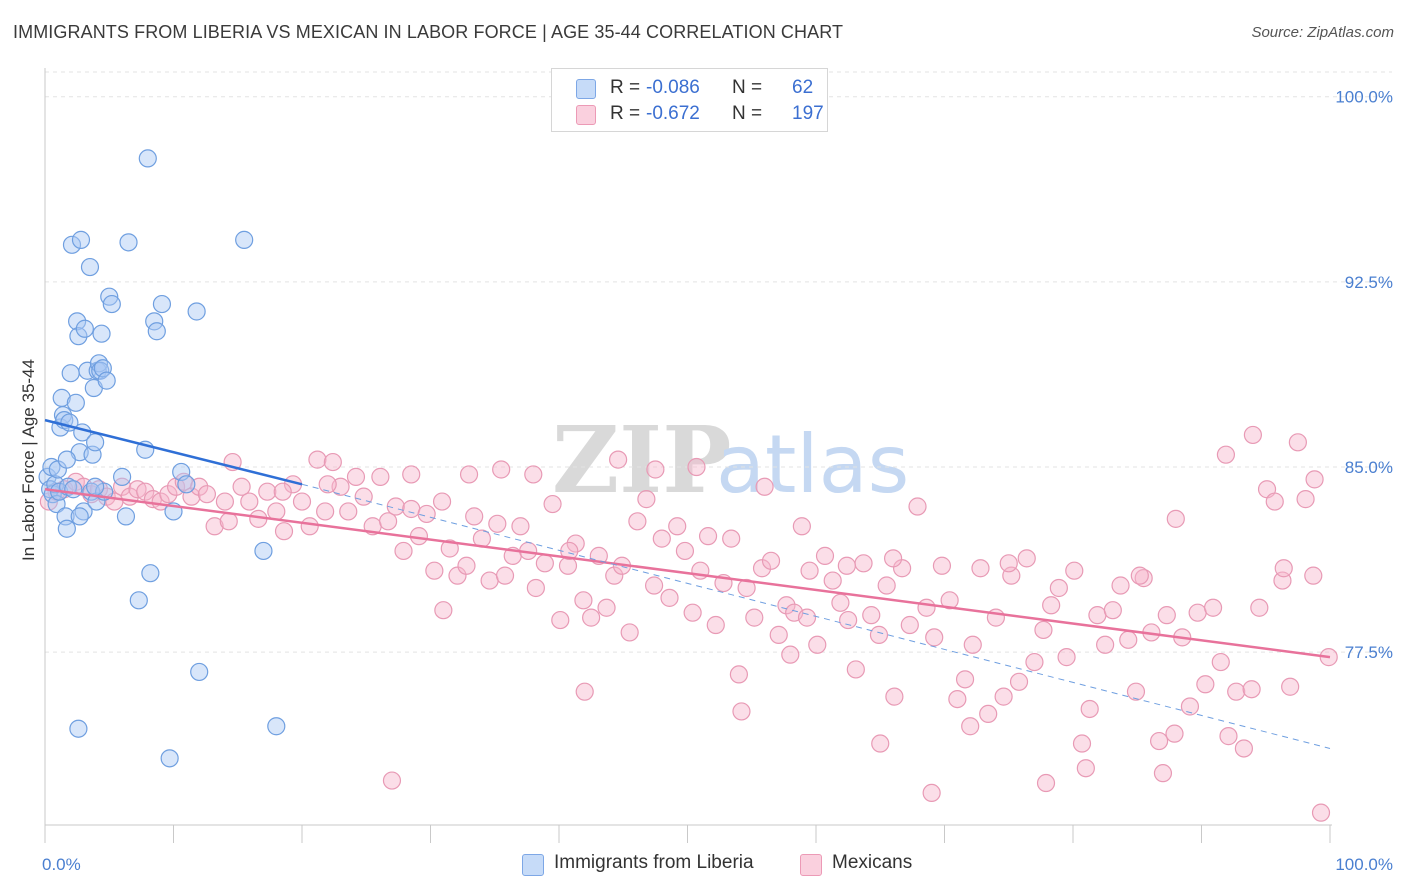 The width and height of the screenshot is (1406, 892). Describe the element at coordinates (803, 87) in the screenshot. I see `legend-n-value: 62` at that location.